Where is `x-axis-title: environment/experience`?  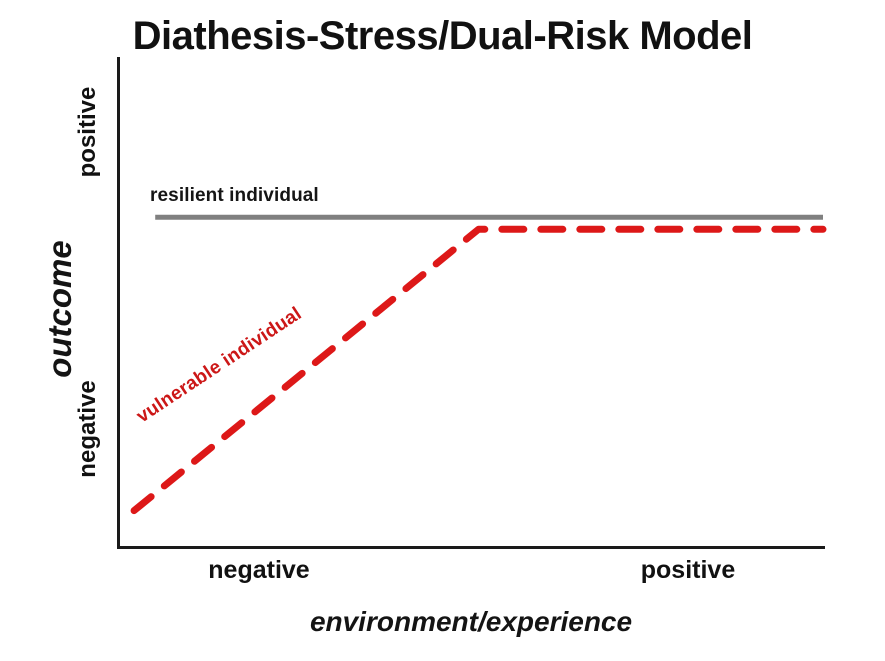
x-axis-title: environment/experience is located at coordinates (471, 621).